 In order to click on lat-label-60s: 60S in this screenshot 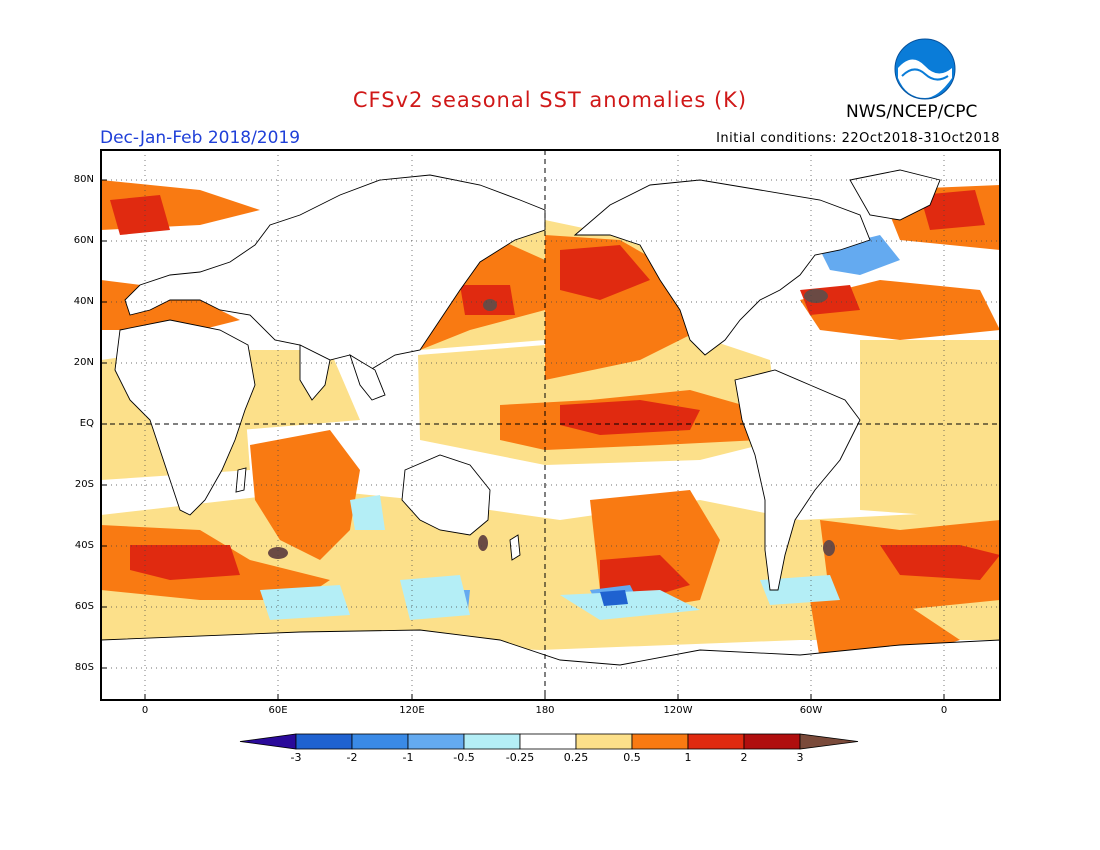, I will do `click(84, 606)`.